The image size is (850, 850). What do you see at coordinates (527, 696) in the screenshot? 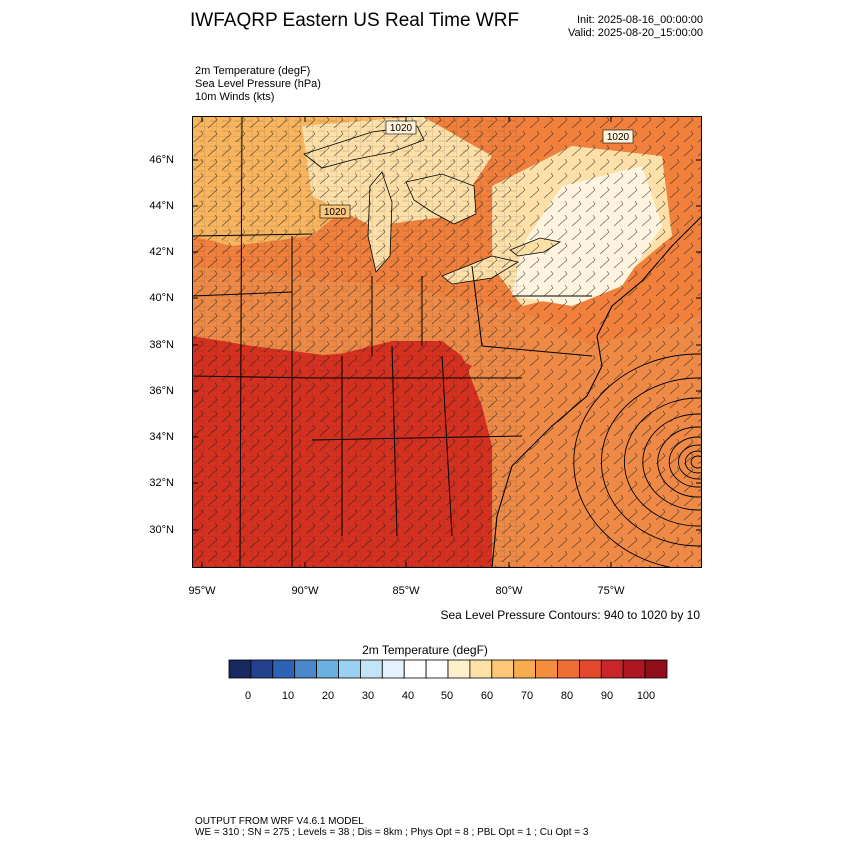
I see `colorbar-tick: 70` at bounding box center [527, 696].